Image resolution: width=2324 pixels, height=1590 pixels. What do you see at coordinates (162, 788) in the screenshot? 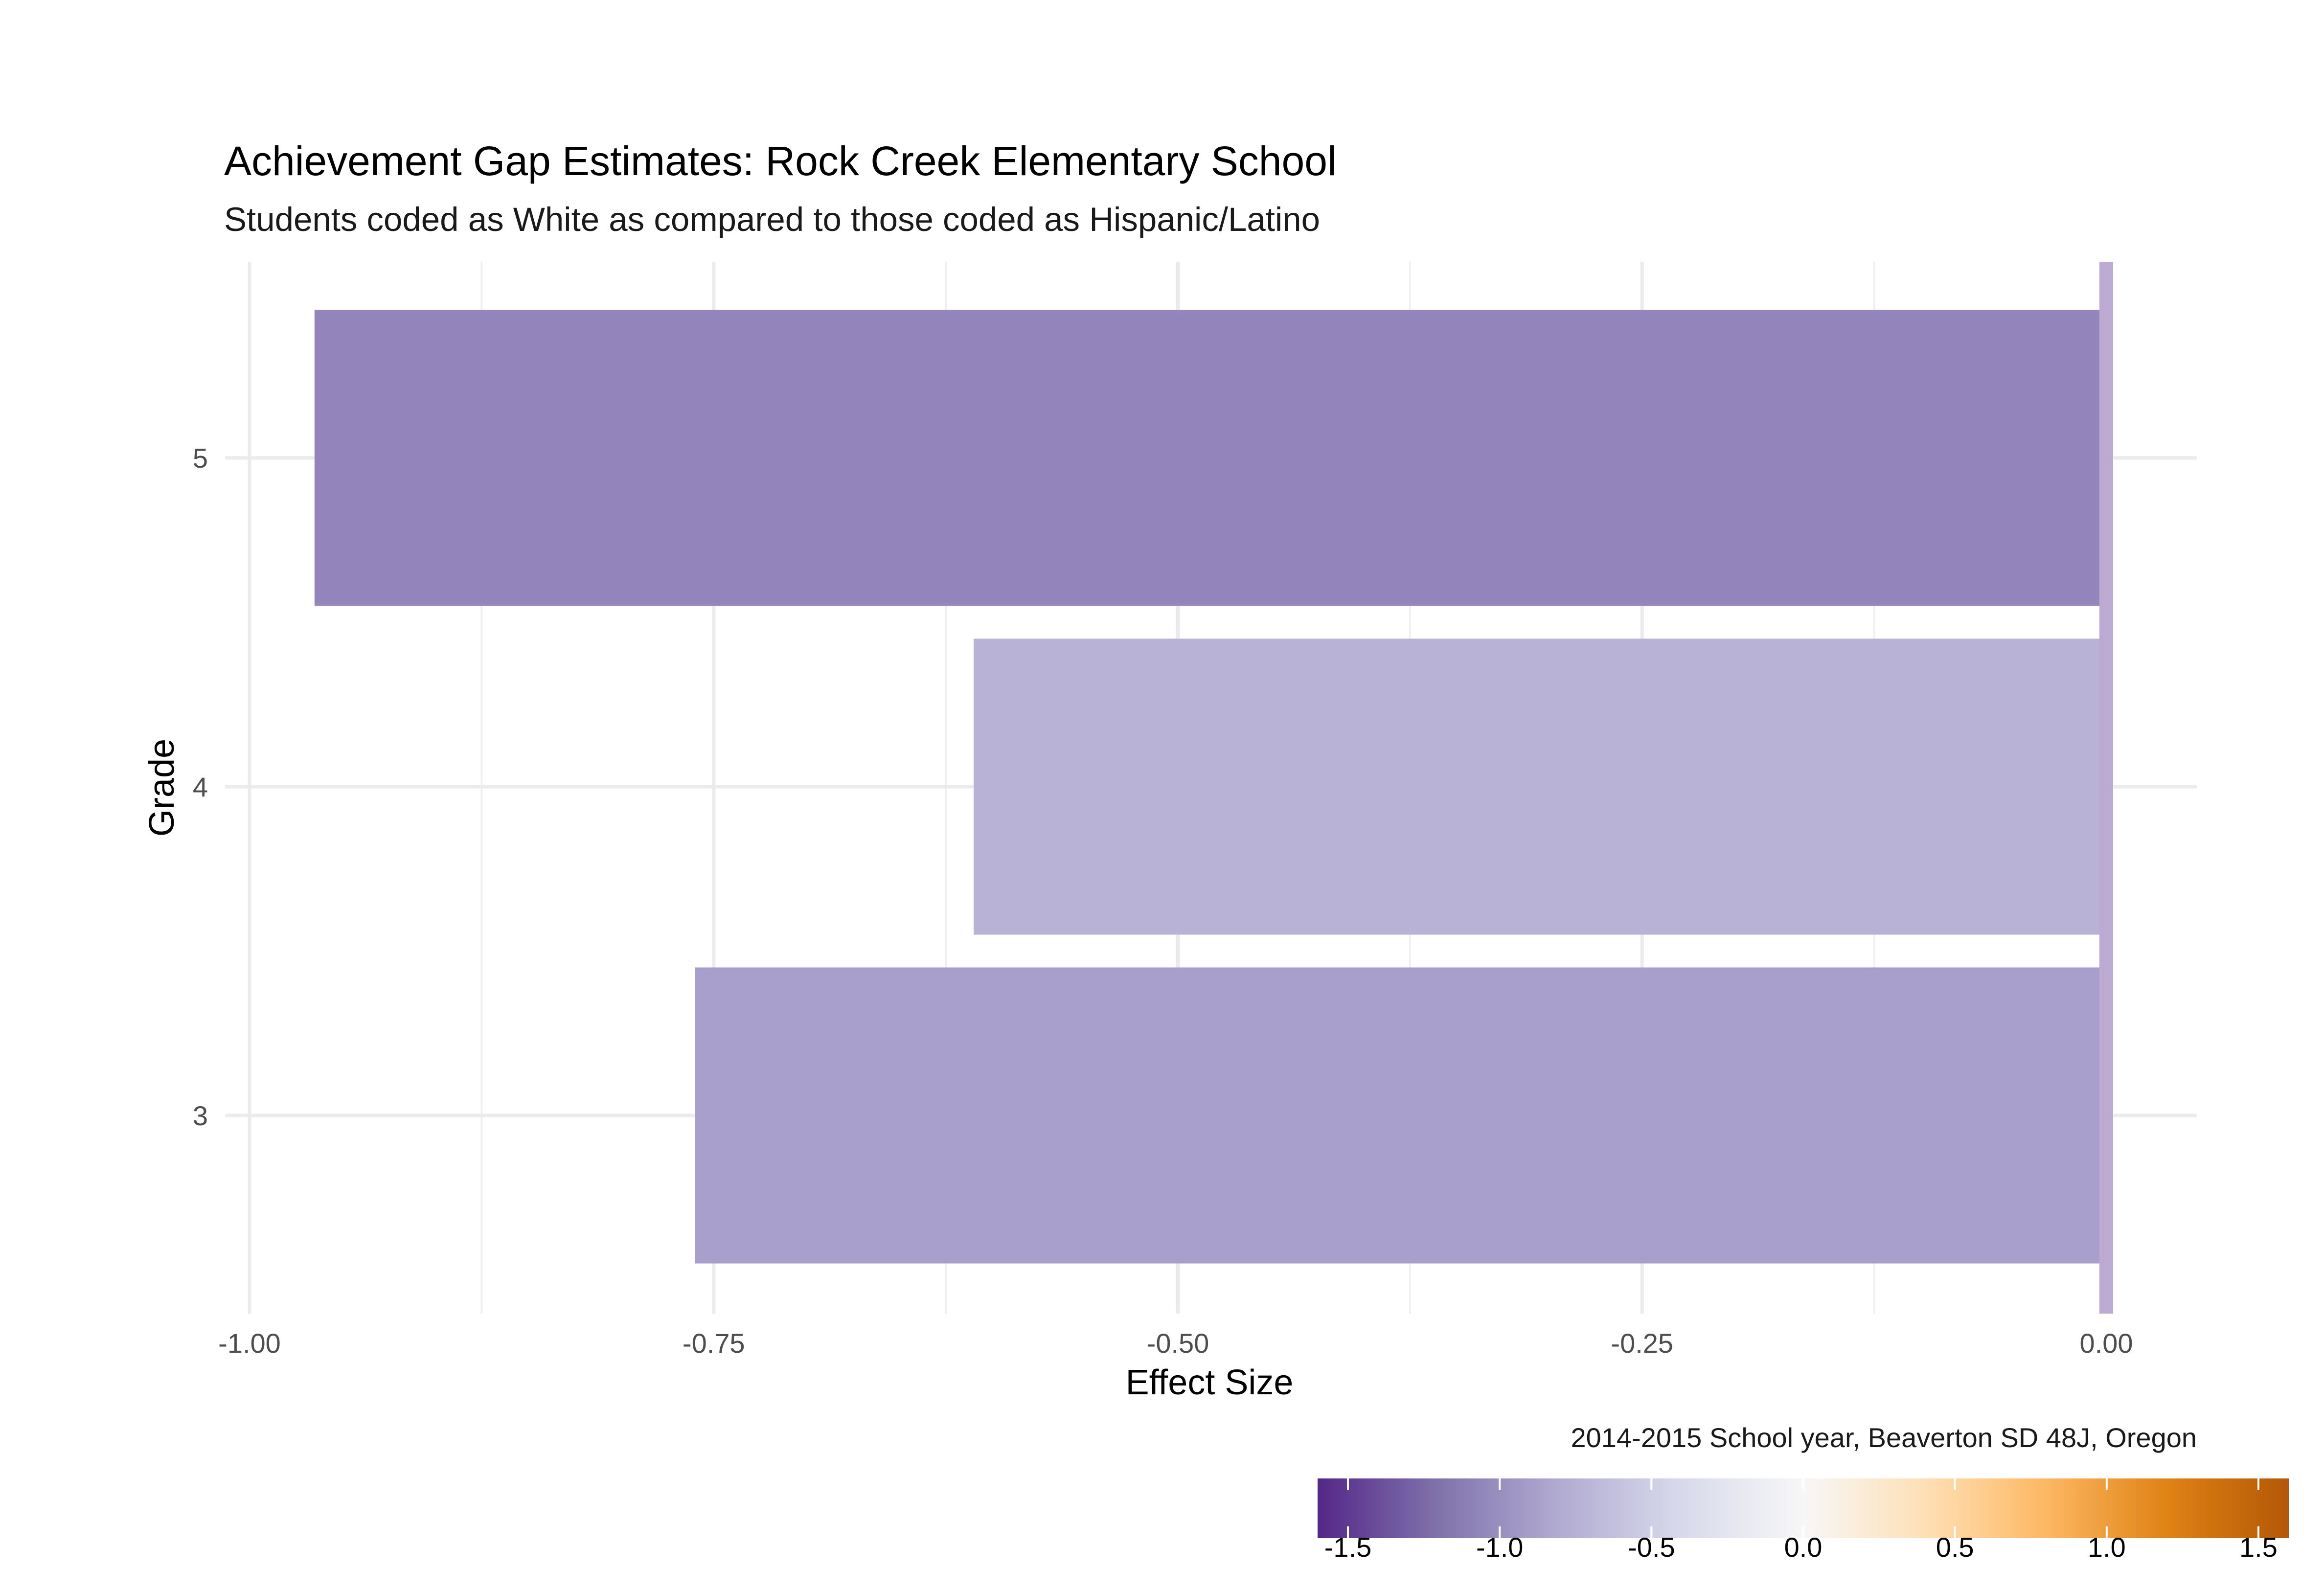
I see `y-axis-title: Grade` at bounding box center [162, 788].